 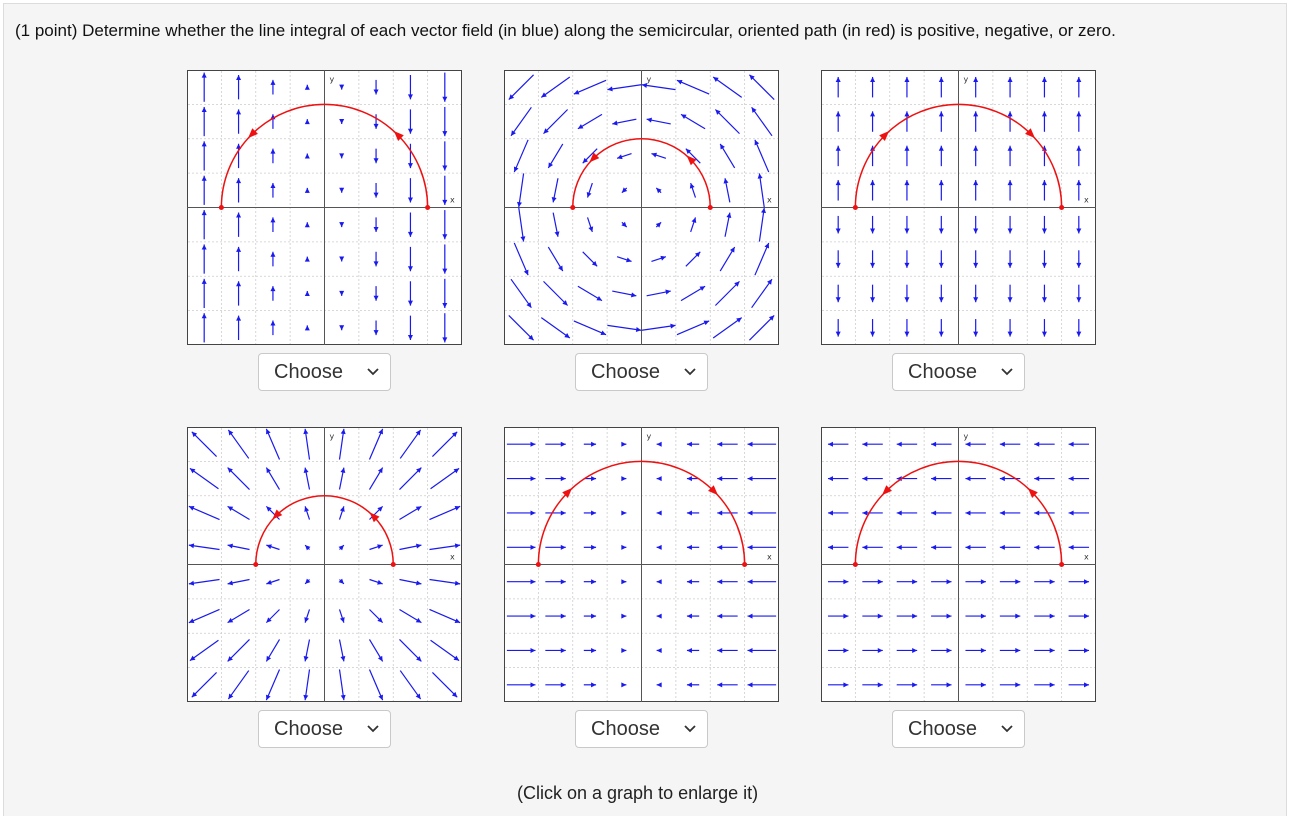 What do you see at coordinates (649, 79) in the screenshot?
I see `y-axis-label: y` at bounding box center [649, 79].